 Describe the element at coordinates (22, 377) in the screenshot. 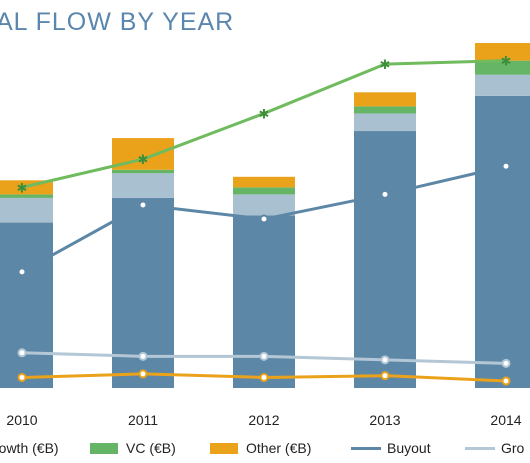

I see `line-3-point-2010` at that location.